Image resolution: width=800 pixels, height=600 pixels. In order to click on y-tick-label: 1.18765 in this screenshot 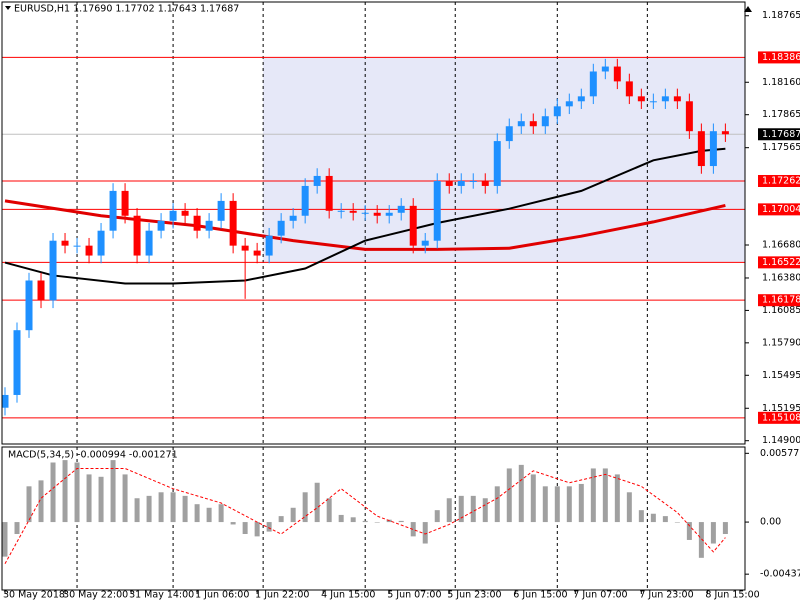, I will do `click(781, 15)`.